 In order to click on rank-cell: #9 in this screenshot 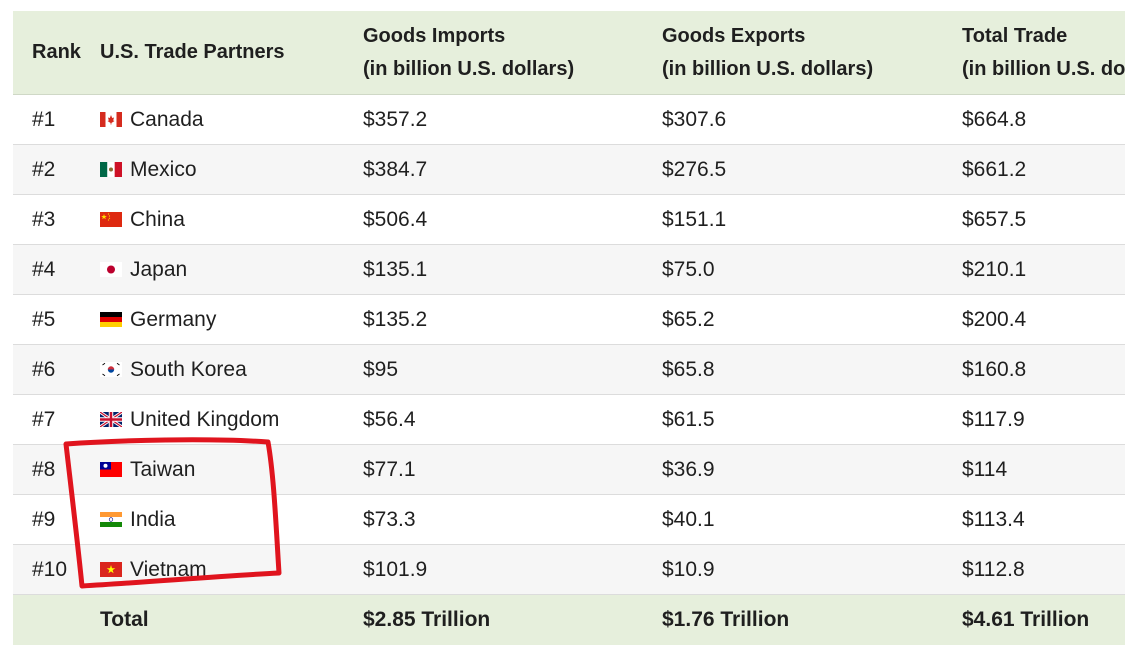, I will do `click(44, 519)`.